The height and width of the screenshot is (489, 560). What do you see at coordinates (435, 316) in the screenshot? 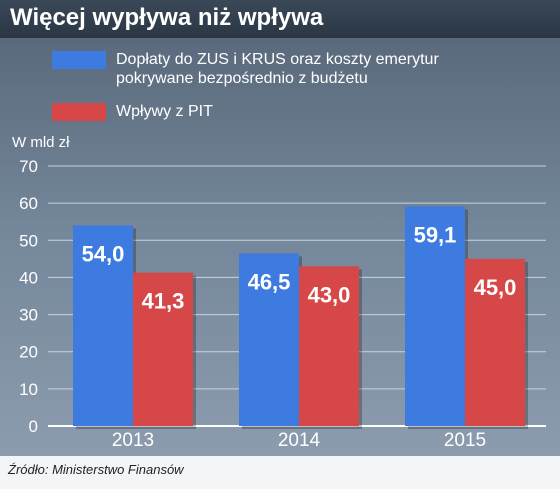
I see `bar-2015-subsidies` at bounding box center [435, 316].